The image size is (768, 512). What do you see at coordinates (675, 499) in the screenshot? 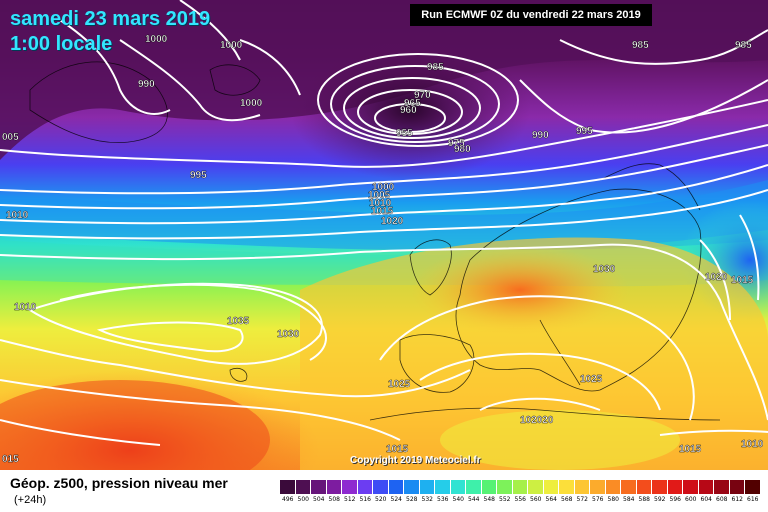
I see `color-scale-tick: 596` at bounding box center [675, 499].